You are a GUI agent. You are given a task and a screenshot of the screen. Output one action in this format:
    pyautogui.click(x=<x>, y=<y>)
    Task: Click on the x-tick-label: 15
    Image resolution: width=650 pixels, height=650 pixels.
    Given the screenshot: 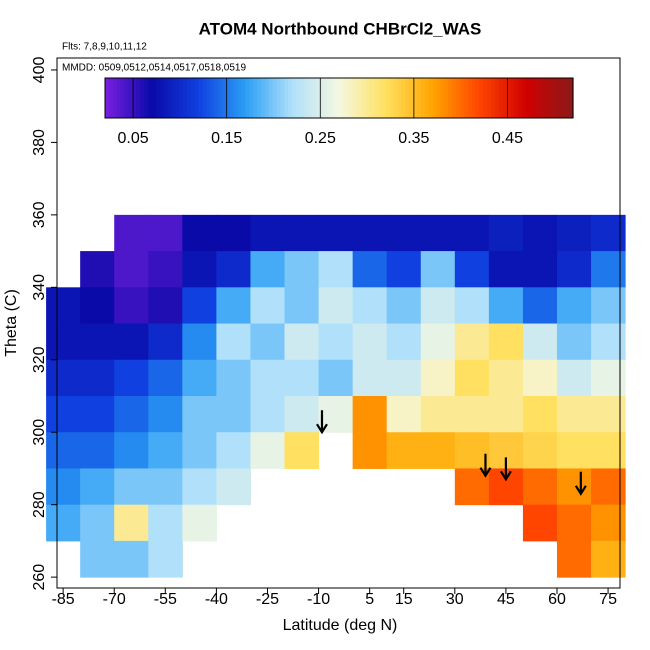 What is the action you would take?
    pyautogui.click(x=404, y=599)
    